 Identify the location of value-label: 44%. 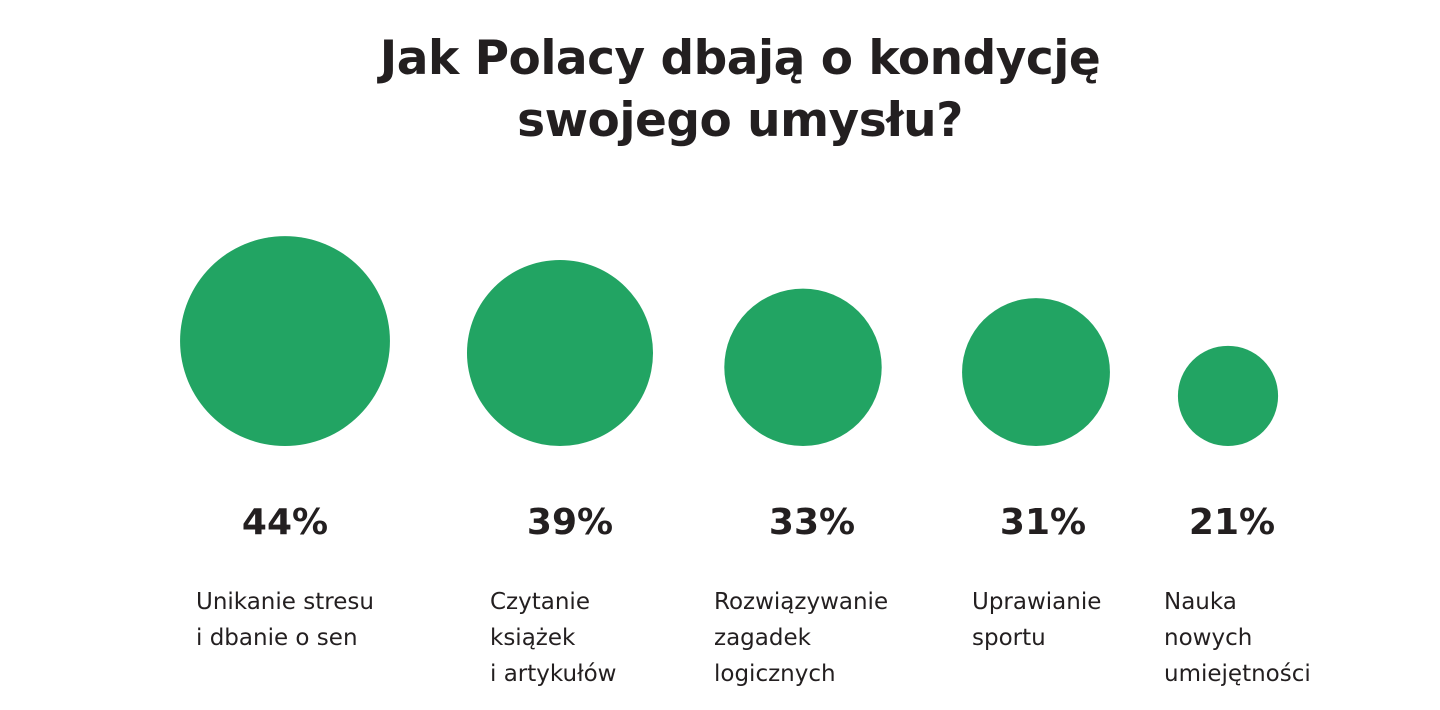
(285, 522).